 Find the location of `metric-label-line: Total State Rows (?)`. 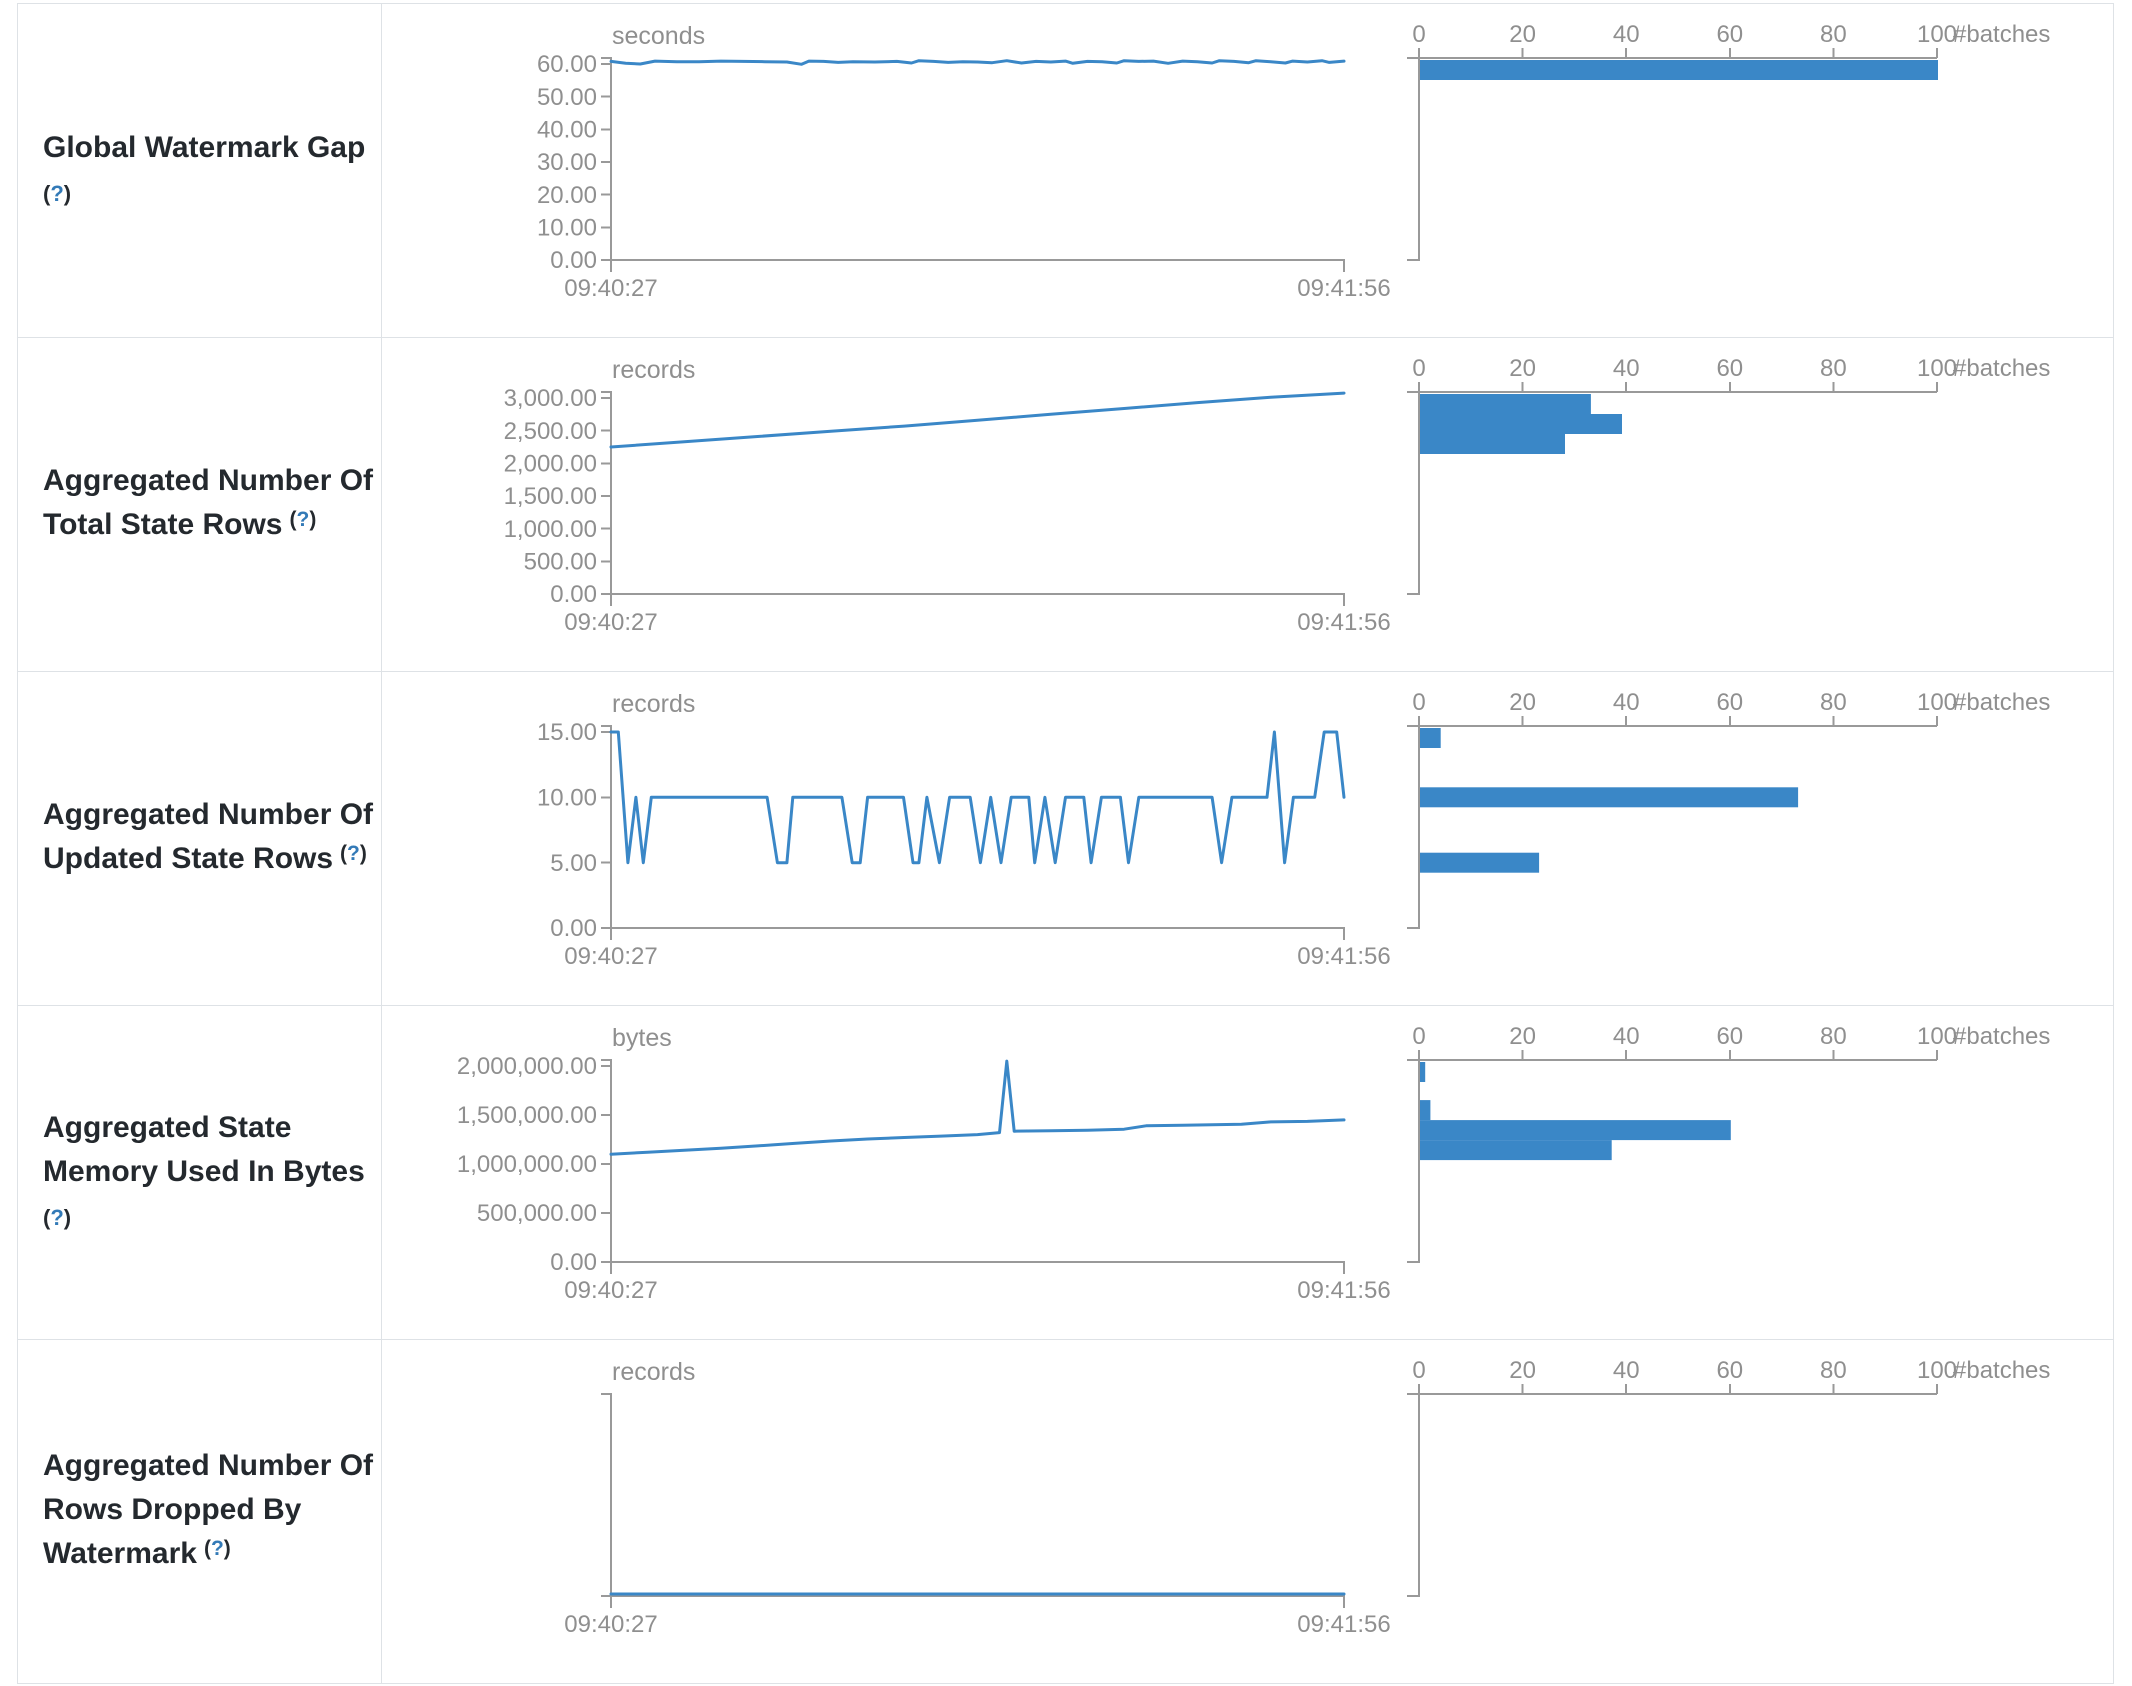

metric-label-line: Total State Rows (?) is located at coordinates (206, 526).